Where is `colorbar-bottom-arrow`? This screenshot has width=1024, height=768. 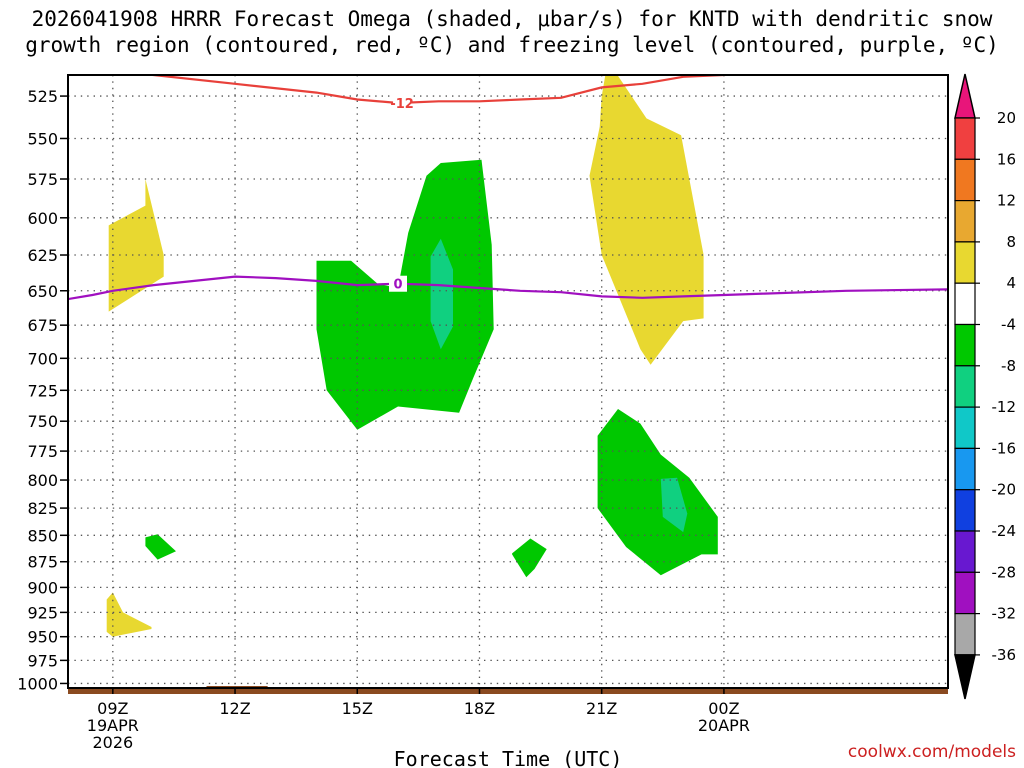
colorbar-bottom-arrow is located at coordinates (965, 677).